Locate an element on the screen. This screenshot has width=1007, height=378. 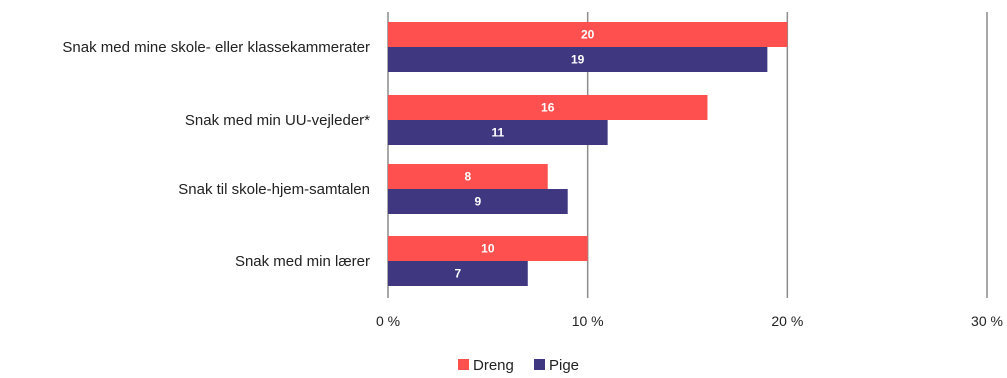
legend-label: Pige is located at coordinates (564, 365).